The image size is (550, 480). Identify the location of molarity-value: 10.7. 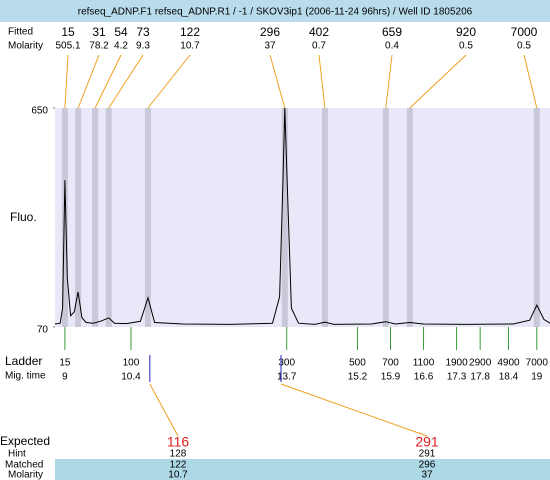
(178, 475).